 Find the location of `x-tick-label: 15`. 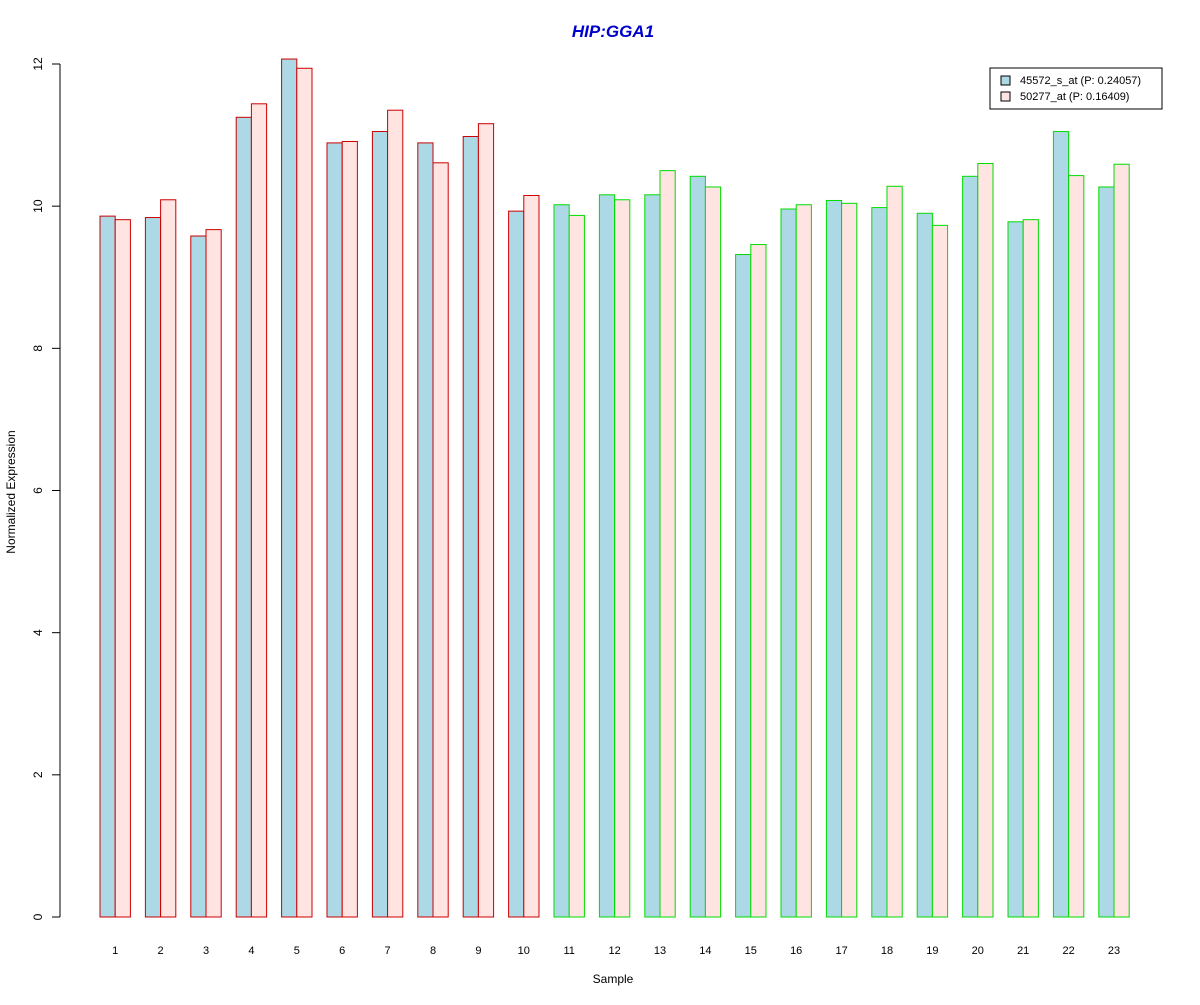

x-tick-label: 15 is located at coordinates (751, 951).